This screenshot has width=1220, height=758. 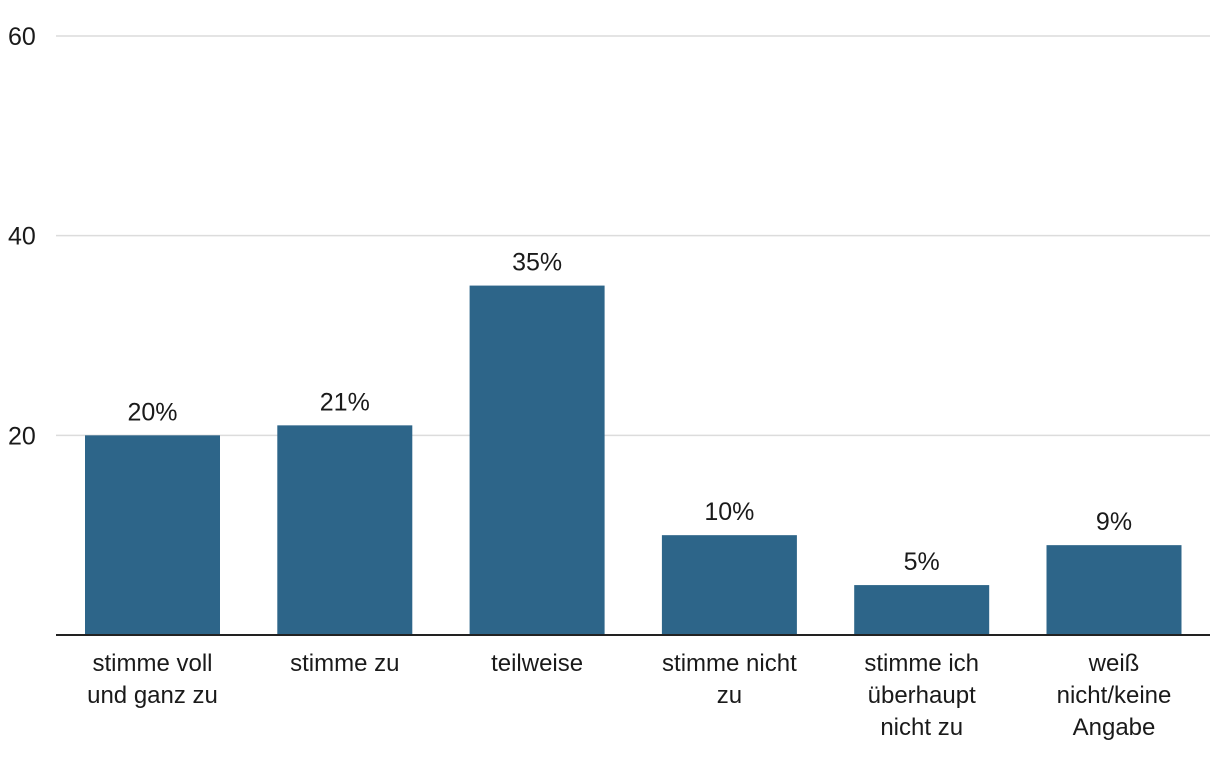 What do you see at coordinates (921, 663) in the screenshot?
I see `category-label: stimme ich` at bounding box center [921, 663].